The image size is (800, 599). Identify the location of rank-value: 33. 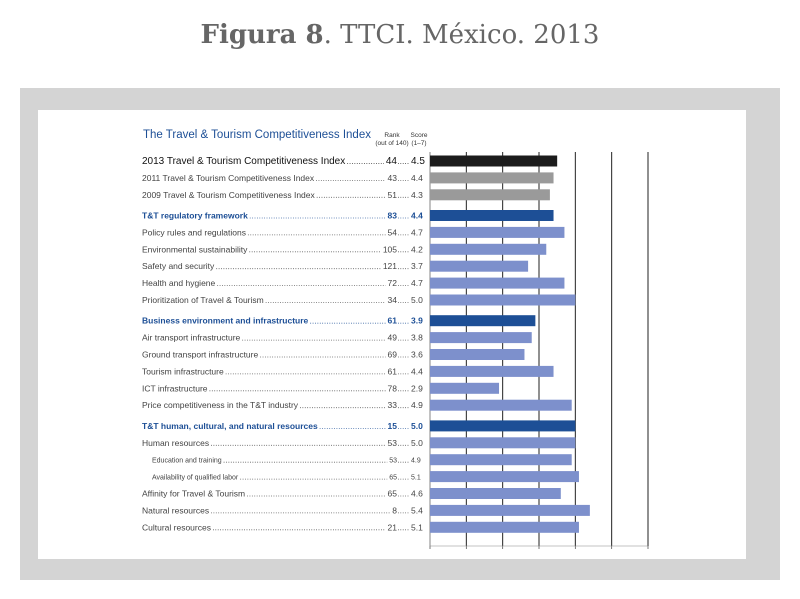
(393, 405).